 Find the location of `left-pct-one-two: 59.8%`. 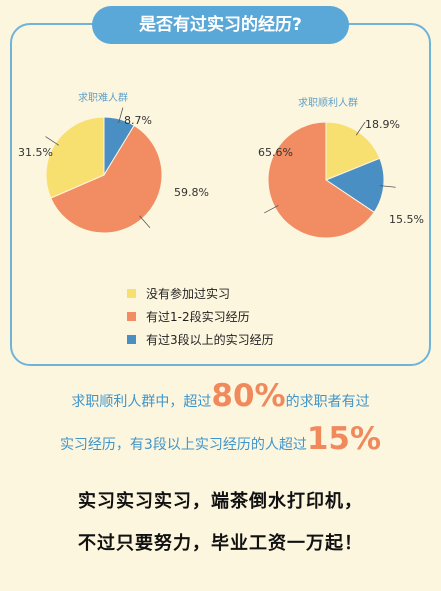

left-pct-one-two: 59.8% is located at coordinates (191, 192).